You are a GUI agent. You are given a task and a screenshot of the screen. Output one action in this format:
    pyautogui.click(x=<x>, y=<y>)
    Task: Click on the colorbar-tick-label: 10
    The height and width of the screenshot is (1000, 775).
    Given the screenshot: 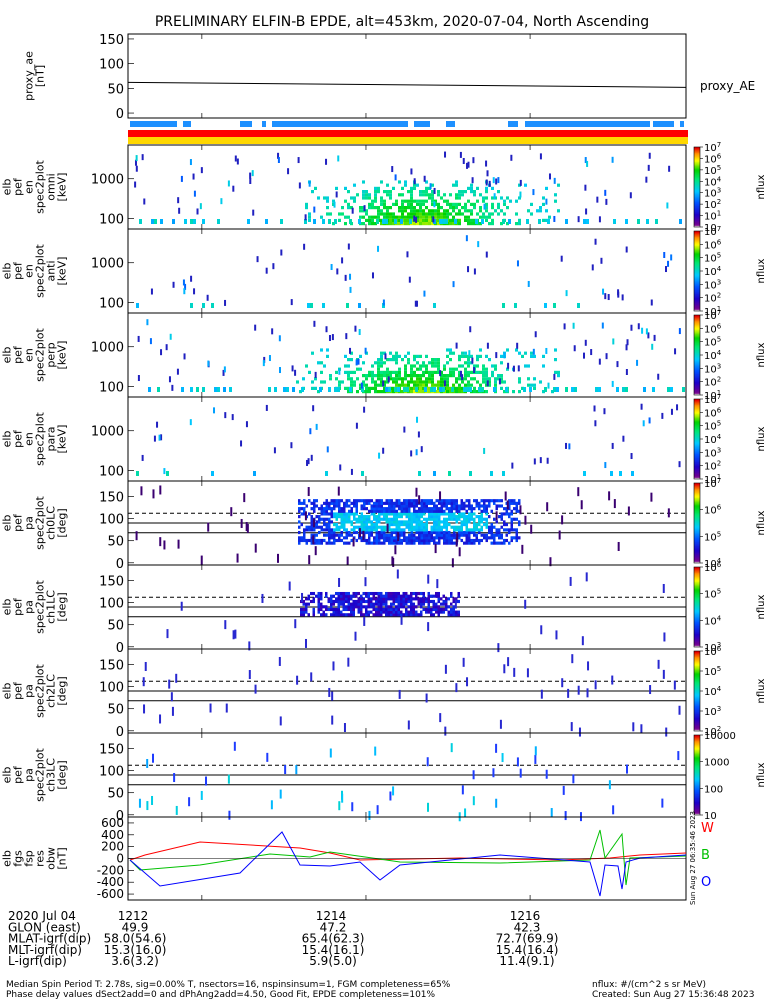 What is the action you would take?
    pyautogui.click(x=710, y=816)
    